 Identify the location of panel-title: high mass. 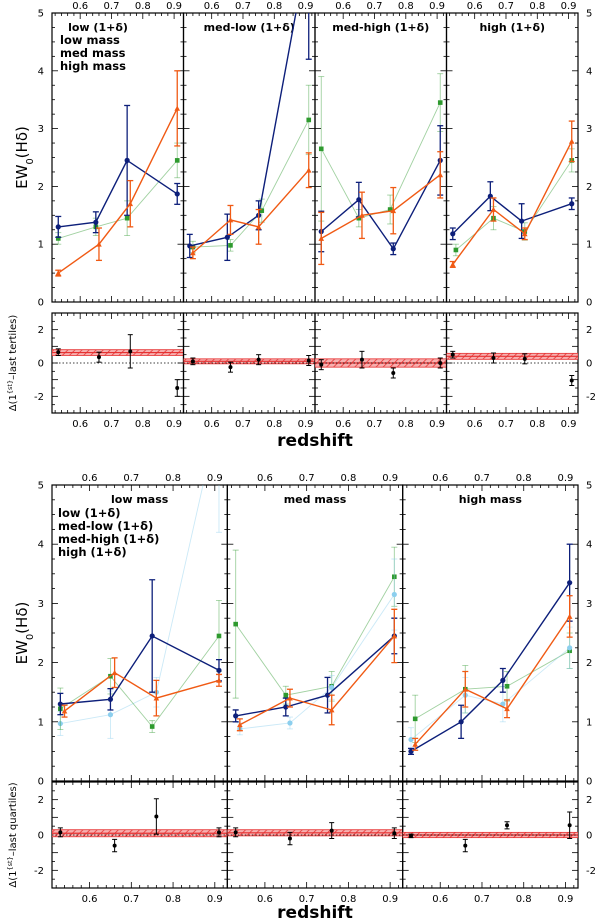
(491, 499).